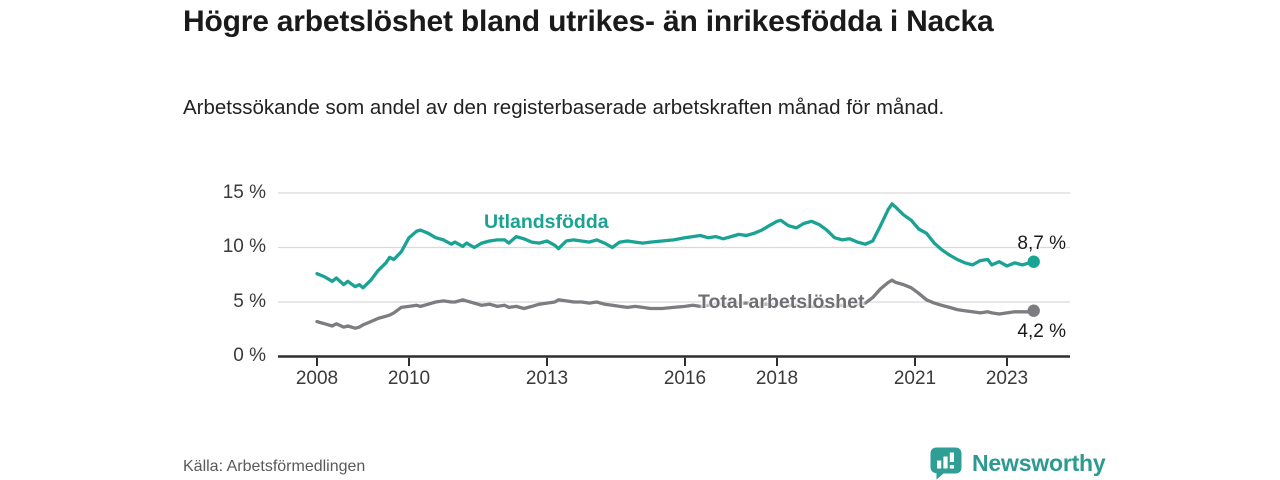 The width and height of the screenshot is (1280, 480). I want to click on y-tick-label-15: 15 %, so click(244, 192).